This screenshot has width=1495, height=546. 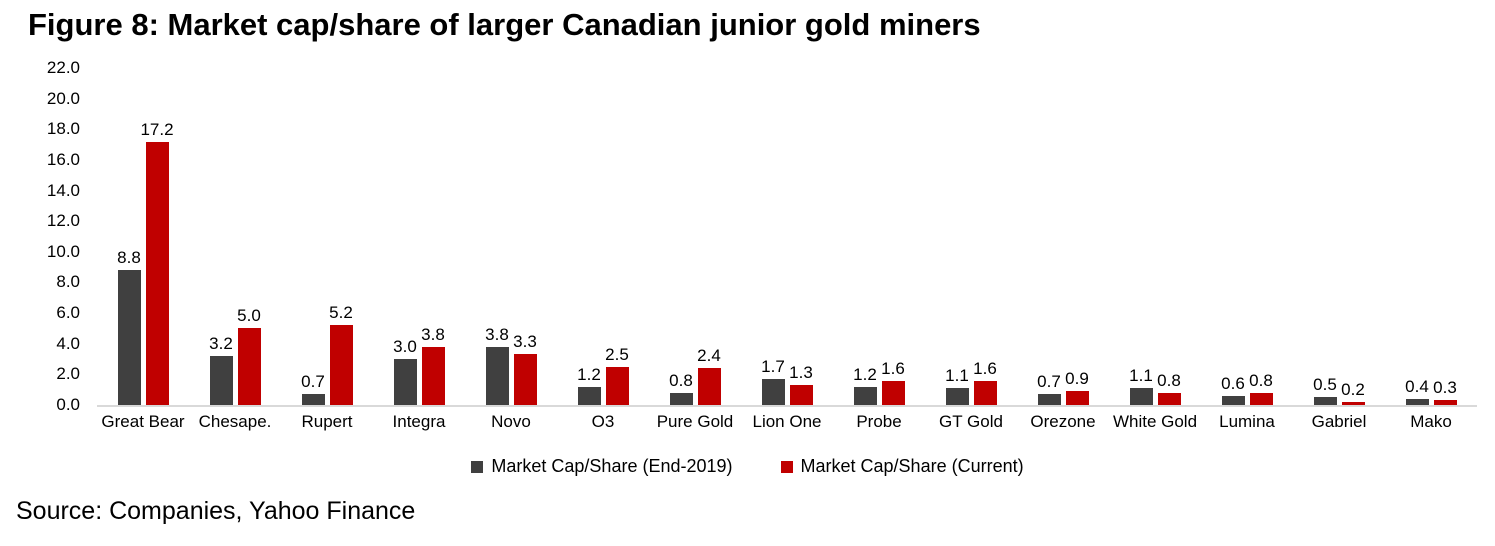 I want to click on bar-end2019: 0.8, so click(x=681, y=388).